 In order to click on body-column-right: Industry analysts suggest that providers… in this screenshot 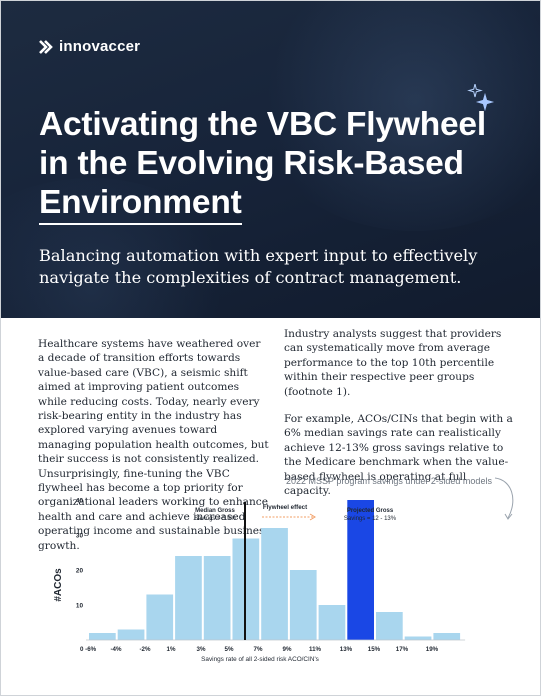, I will do `click(400, 412)`.